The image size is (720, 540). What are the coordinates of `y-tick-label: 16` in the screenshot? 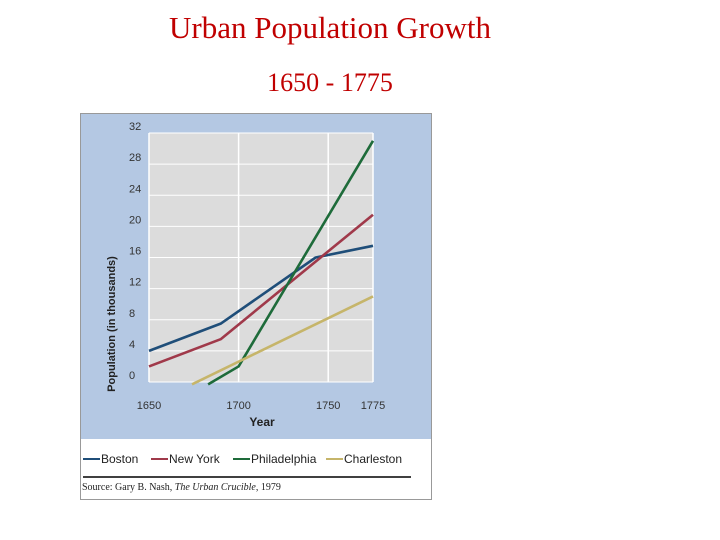 It's located at (135, 252).